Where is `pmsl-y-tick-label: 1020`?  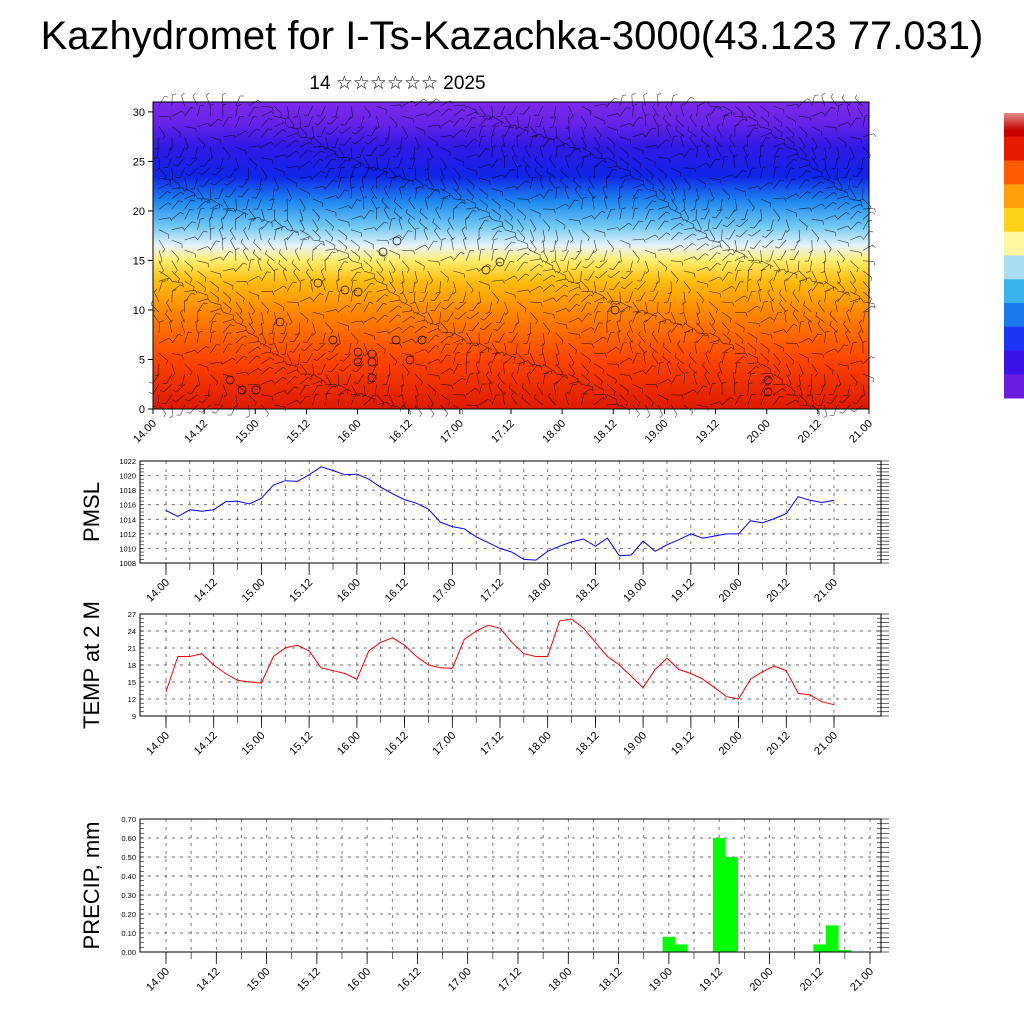
pmsl-y-tick-label: 1020 is located at coordinates (127, 476).